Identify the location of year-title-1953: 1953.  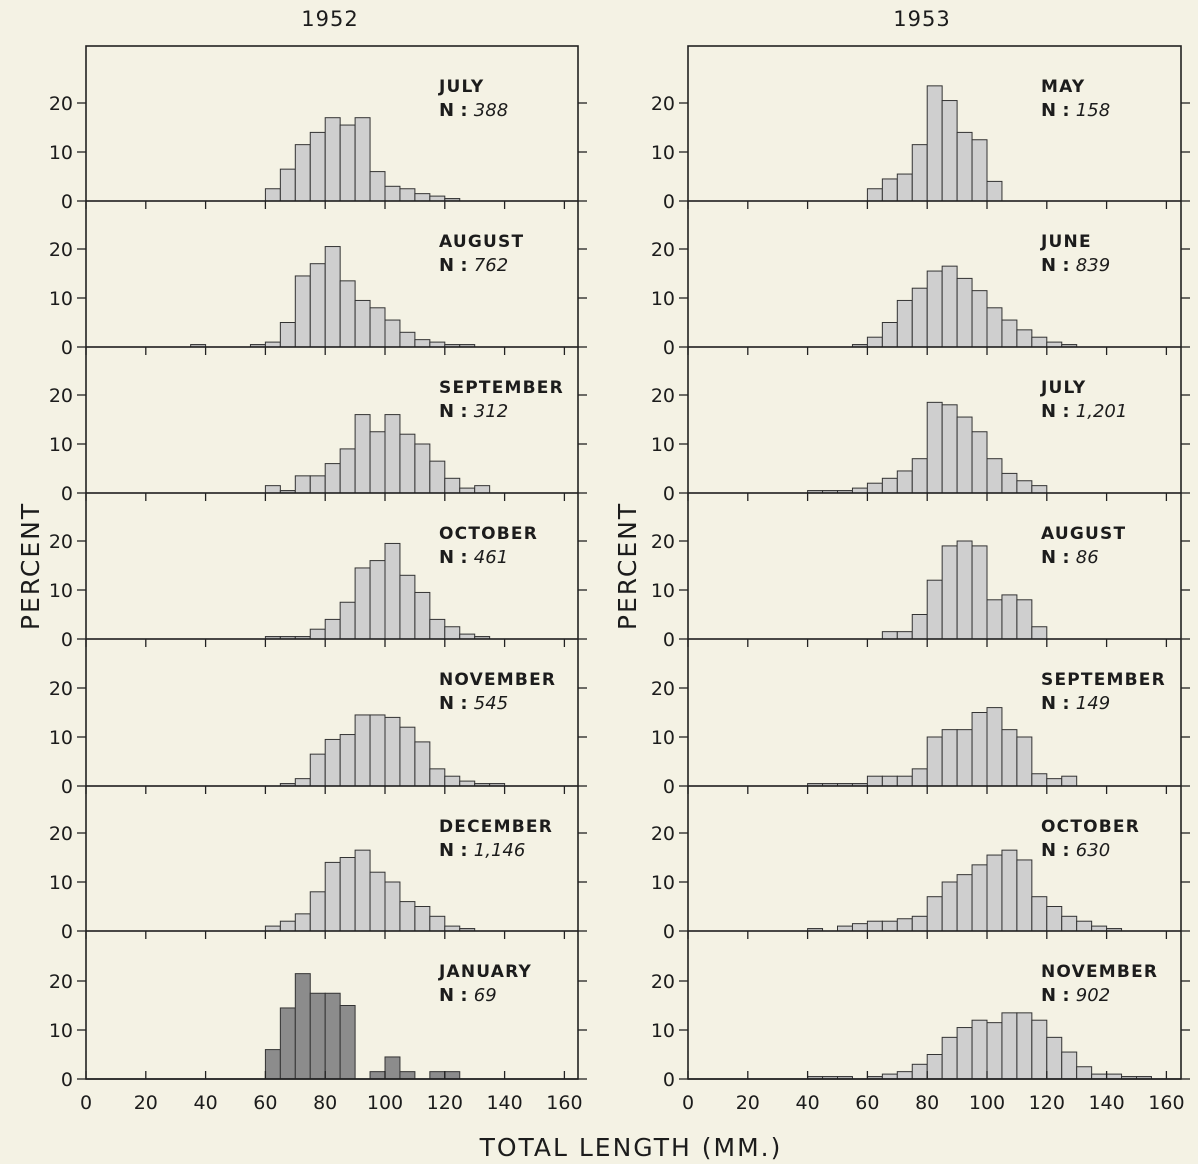
(921, 19).